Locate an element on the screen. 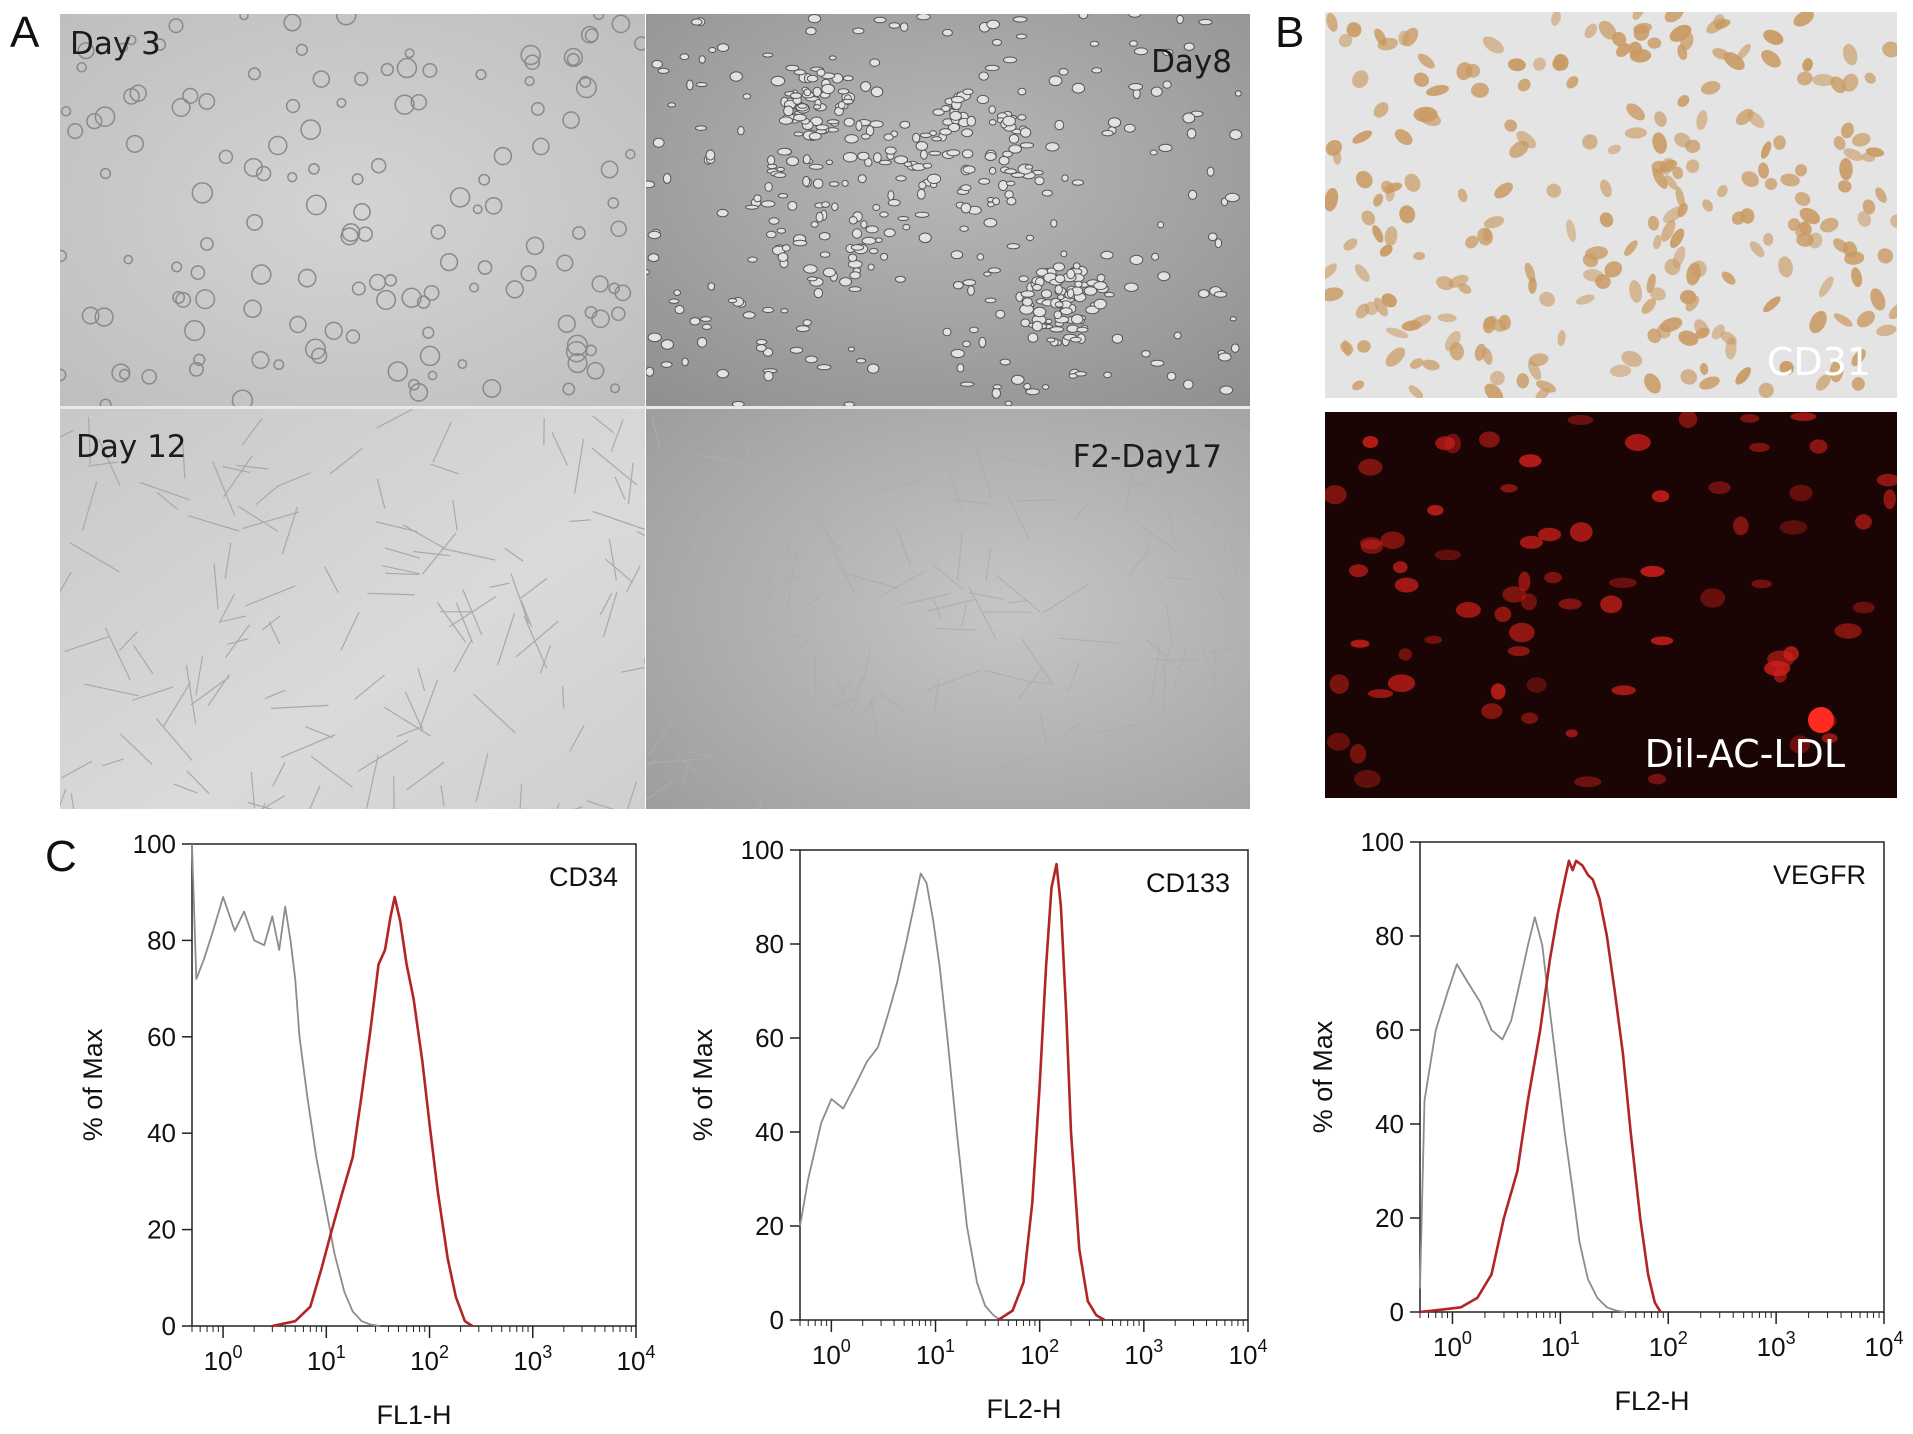 The width and height of the screenshot is (1913, 1434). y-tick-label: 60 is located at coordinates (769, 1038).